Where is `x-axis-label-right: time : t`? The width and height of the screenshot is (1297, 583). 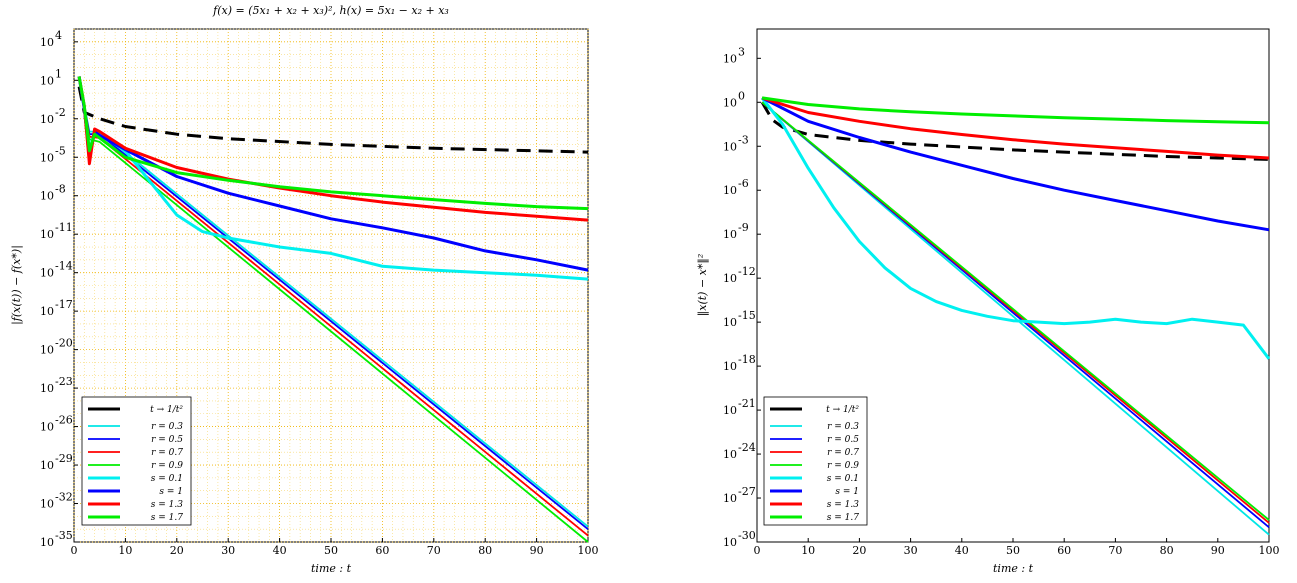
x-axis-label-right: time : t is located at coordinates (1013, 568).